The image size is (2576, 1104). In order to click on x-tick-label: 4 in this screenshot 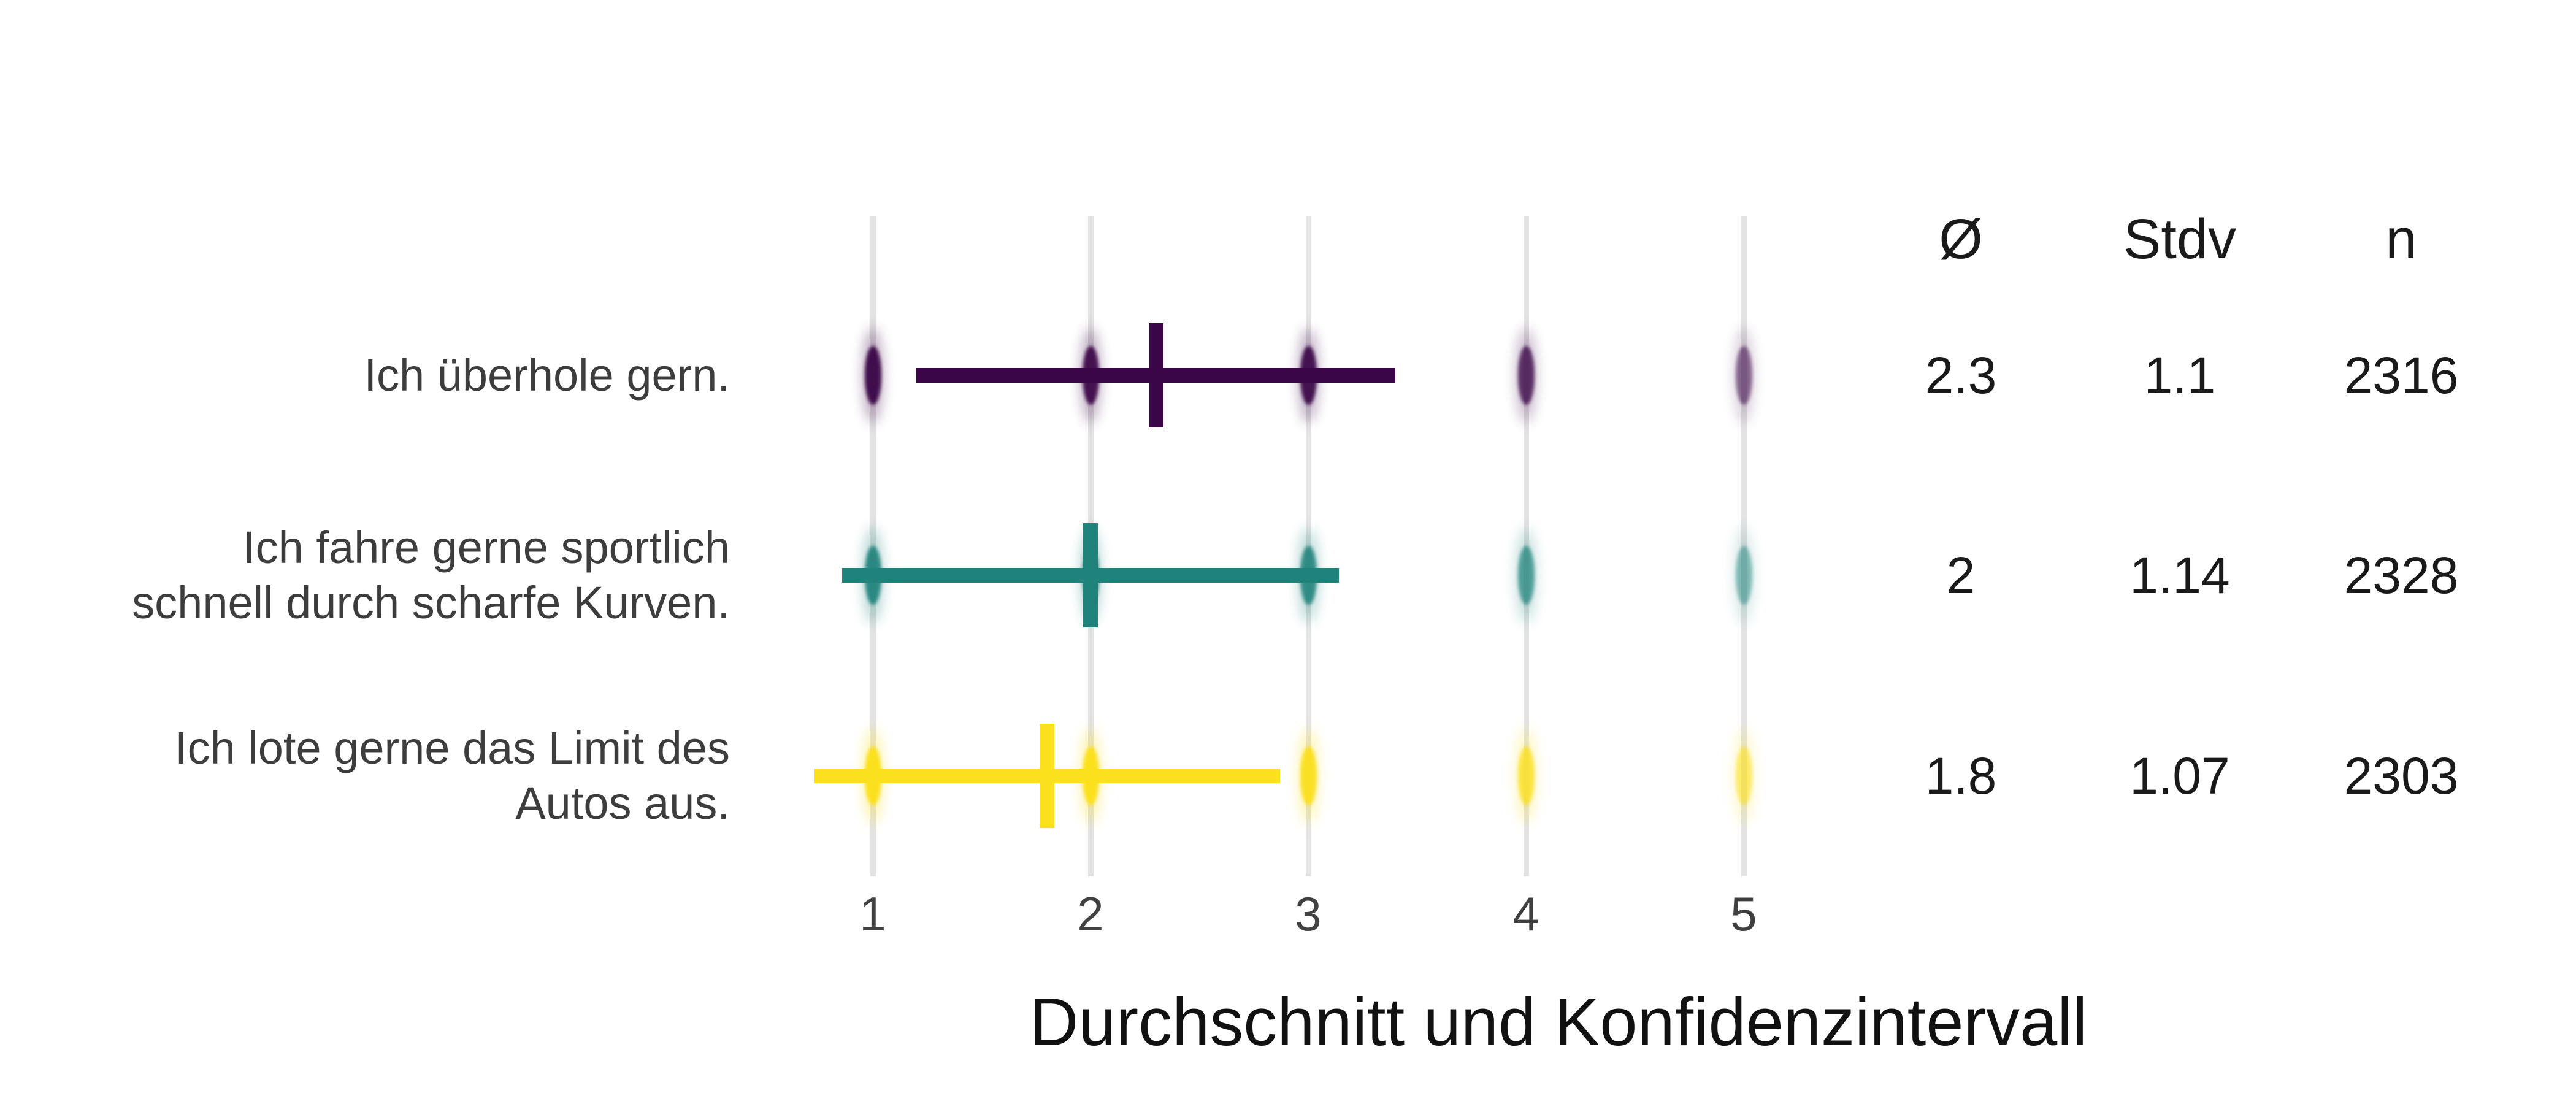, I will do `click(1525, 914)`.